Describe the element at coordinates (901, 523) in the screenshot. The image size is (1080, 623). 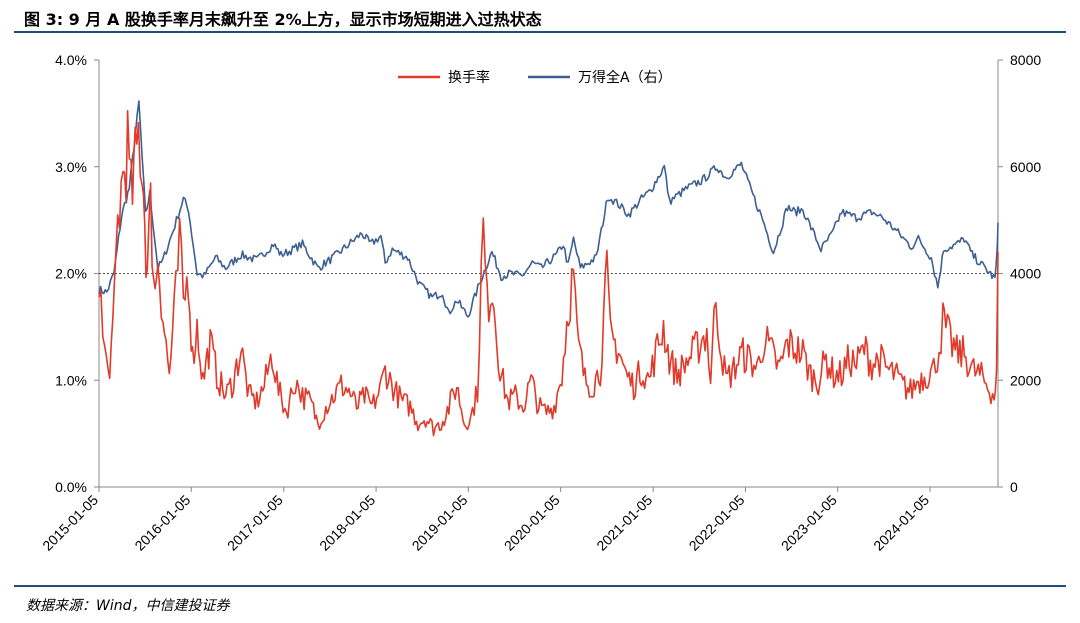
I see `x-tick-label: 2024-01-05` at that location.